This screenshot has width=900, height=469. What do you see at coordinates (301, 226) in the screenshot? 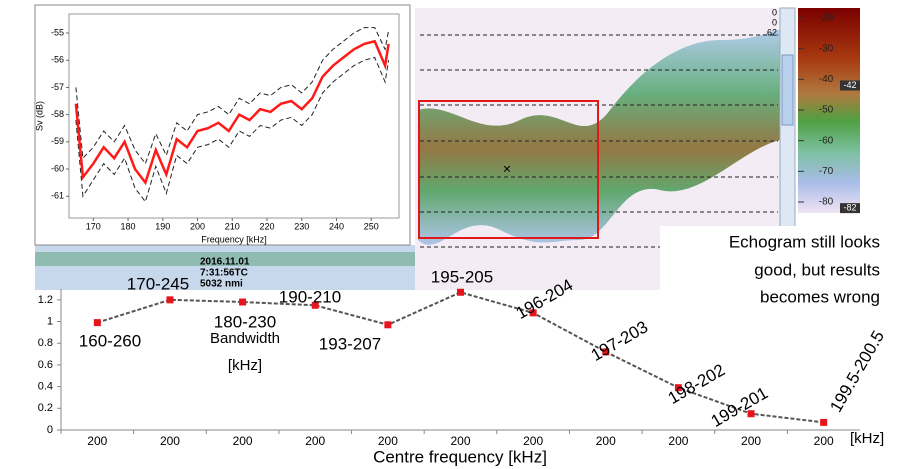
I see `x-tick-label: 230` at bounding box center [301, 226].